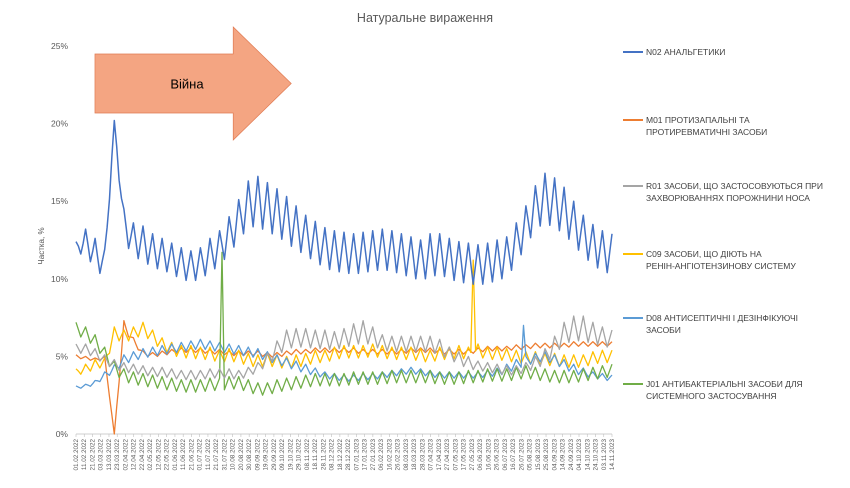  What do you see at coordinates (158, 455) in the screenshot?
I see `x-tick-label: 12.05.2022` at bounding box center [158, 455].